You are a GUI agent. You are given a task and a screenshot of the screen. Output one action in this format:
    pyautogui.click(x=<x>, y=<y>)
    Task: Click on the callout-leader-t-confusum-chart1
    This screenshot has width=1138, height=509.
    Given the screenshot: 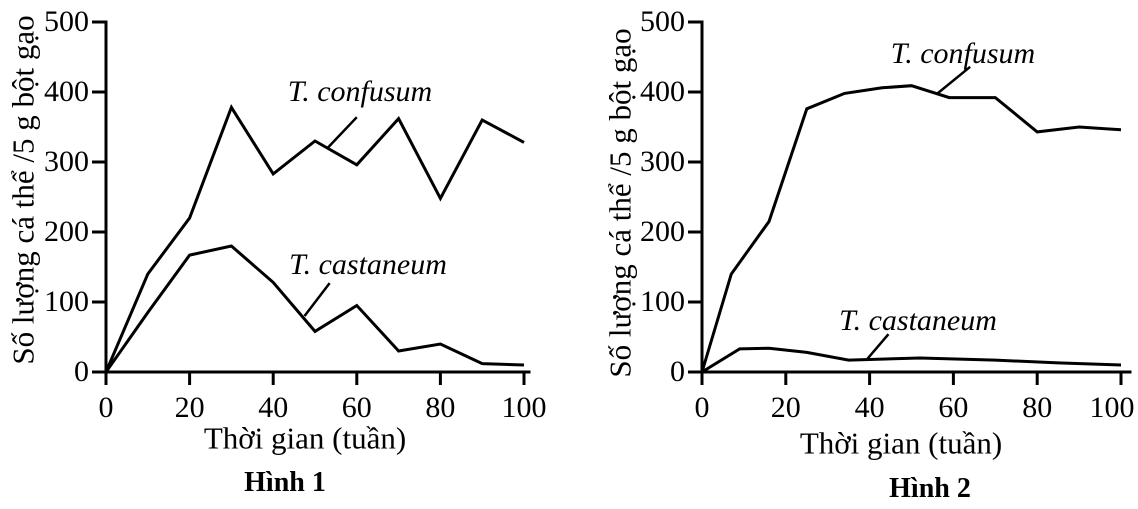 What is the action you would take?
    pyautogui.click(x=342, y=132)
    